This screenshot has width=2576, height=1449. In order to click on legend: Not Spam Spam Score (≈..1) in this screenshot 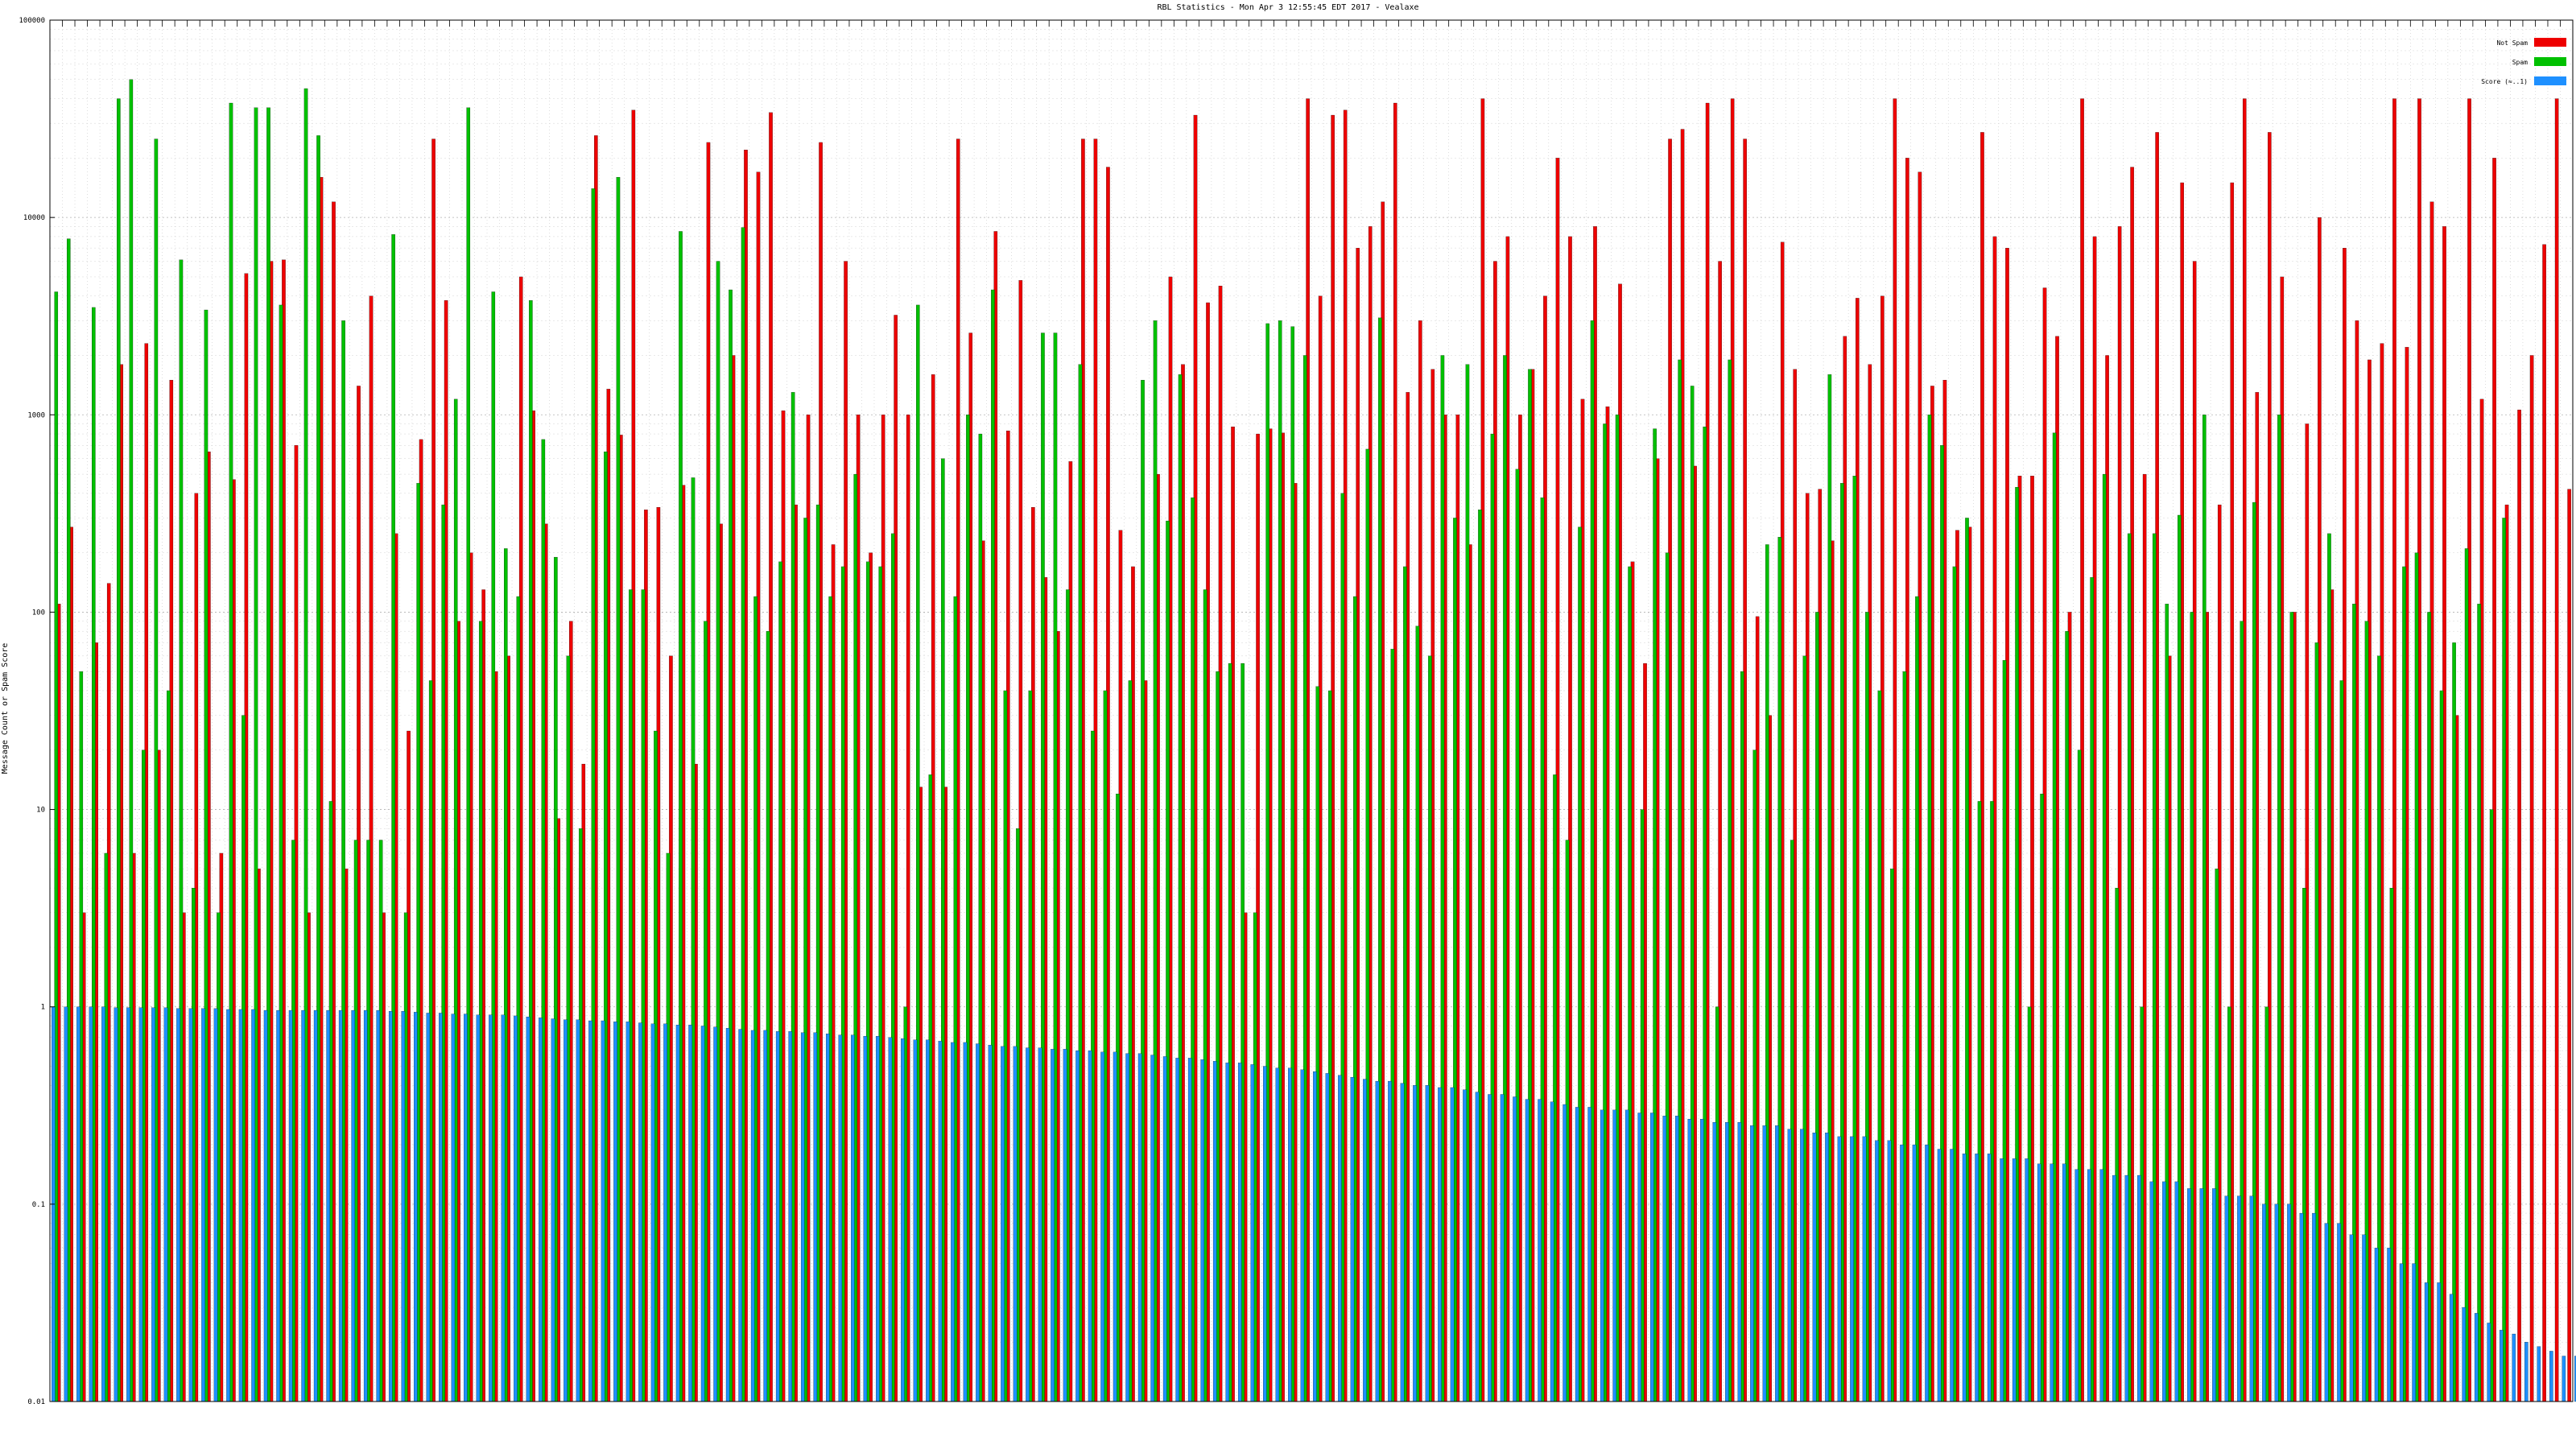, I will do `click(2523, 61)`.